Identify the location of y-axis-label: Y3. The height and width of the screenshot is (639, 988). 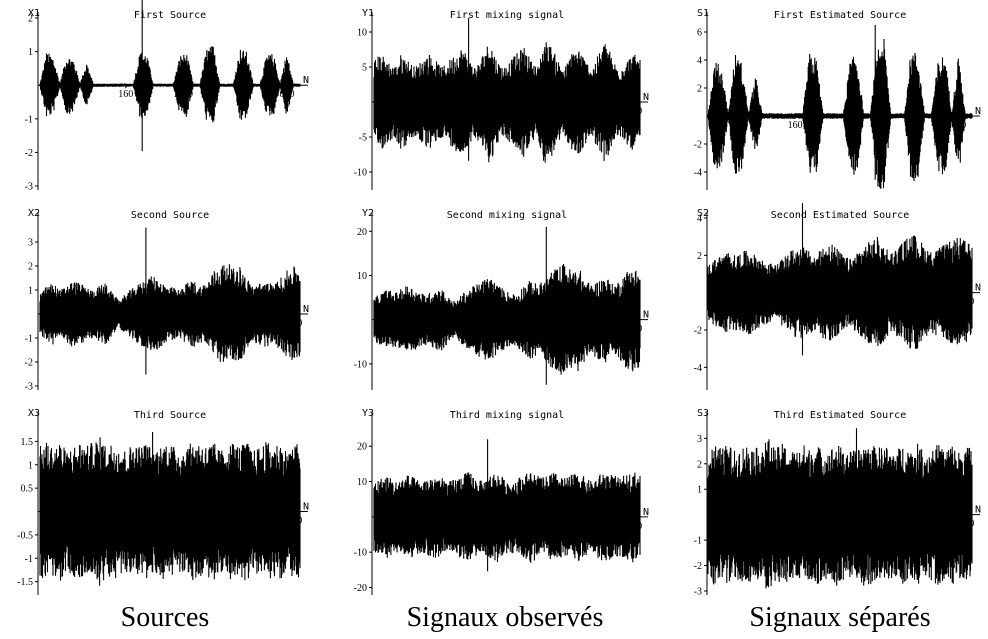
(368, 413).